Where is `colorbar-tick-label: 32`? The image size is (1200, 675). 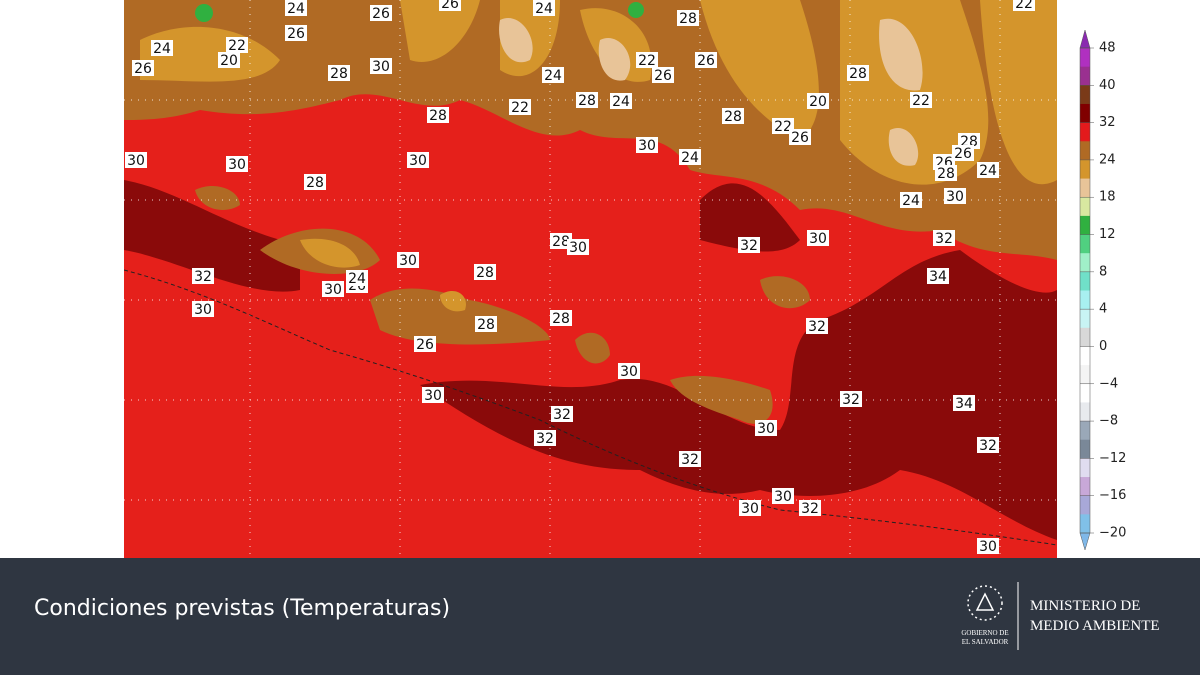 colorbar-tick-label: 32 is located at coordinates (1107, 122).